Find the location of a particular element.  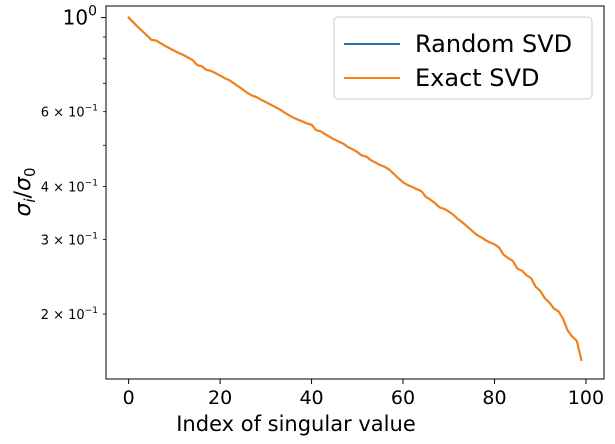

legend-label-exact-svd: Exact SVD is located at coordinates (477, 78).